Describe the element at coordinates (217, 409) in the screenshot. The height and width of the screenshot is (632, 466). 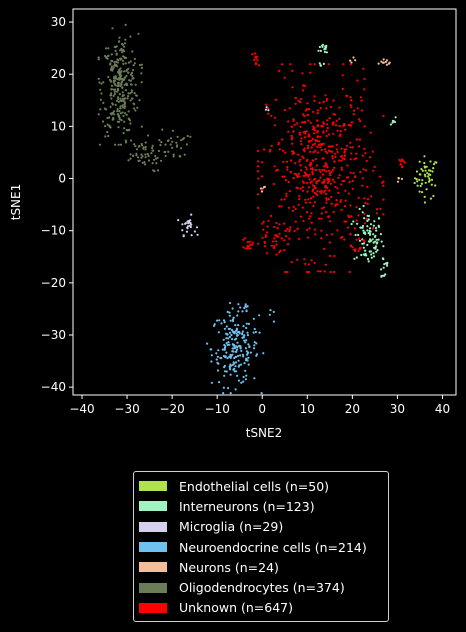
I see `x-tick-label: −10` at that location.